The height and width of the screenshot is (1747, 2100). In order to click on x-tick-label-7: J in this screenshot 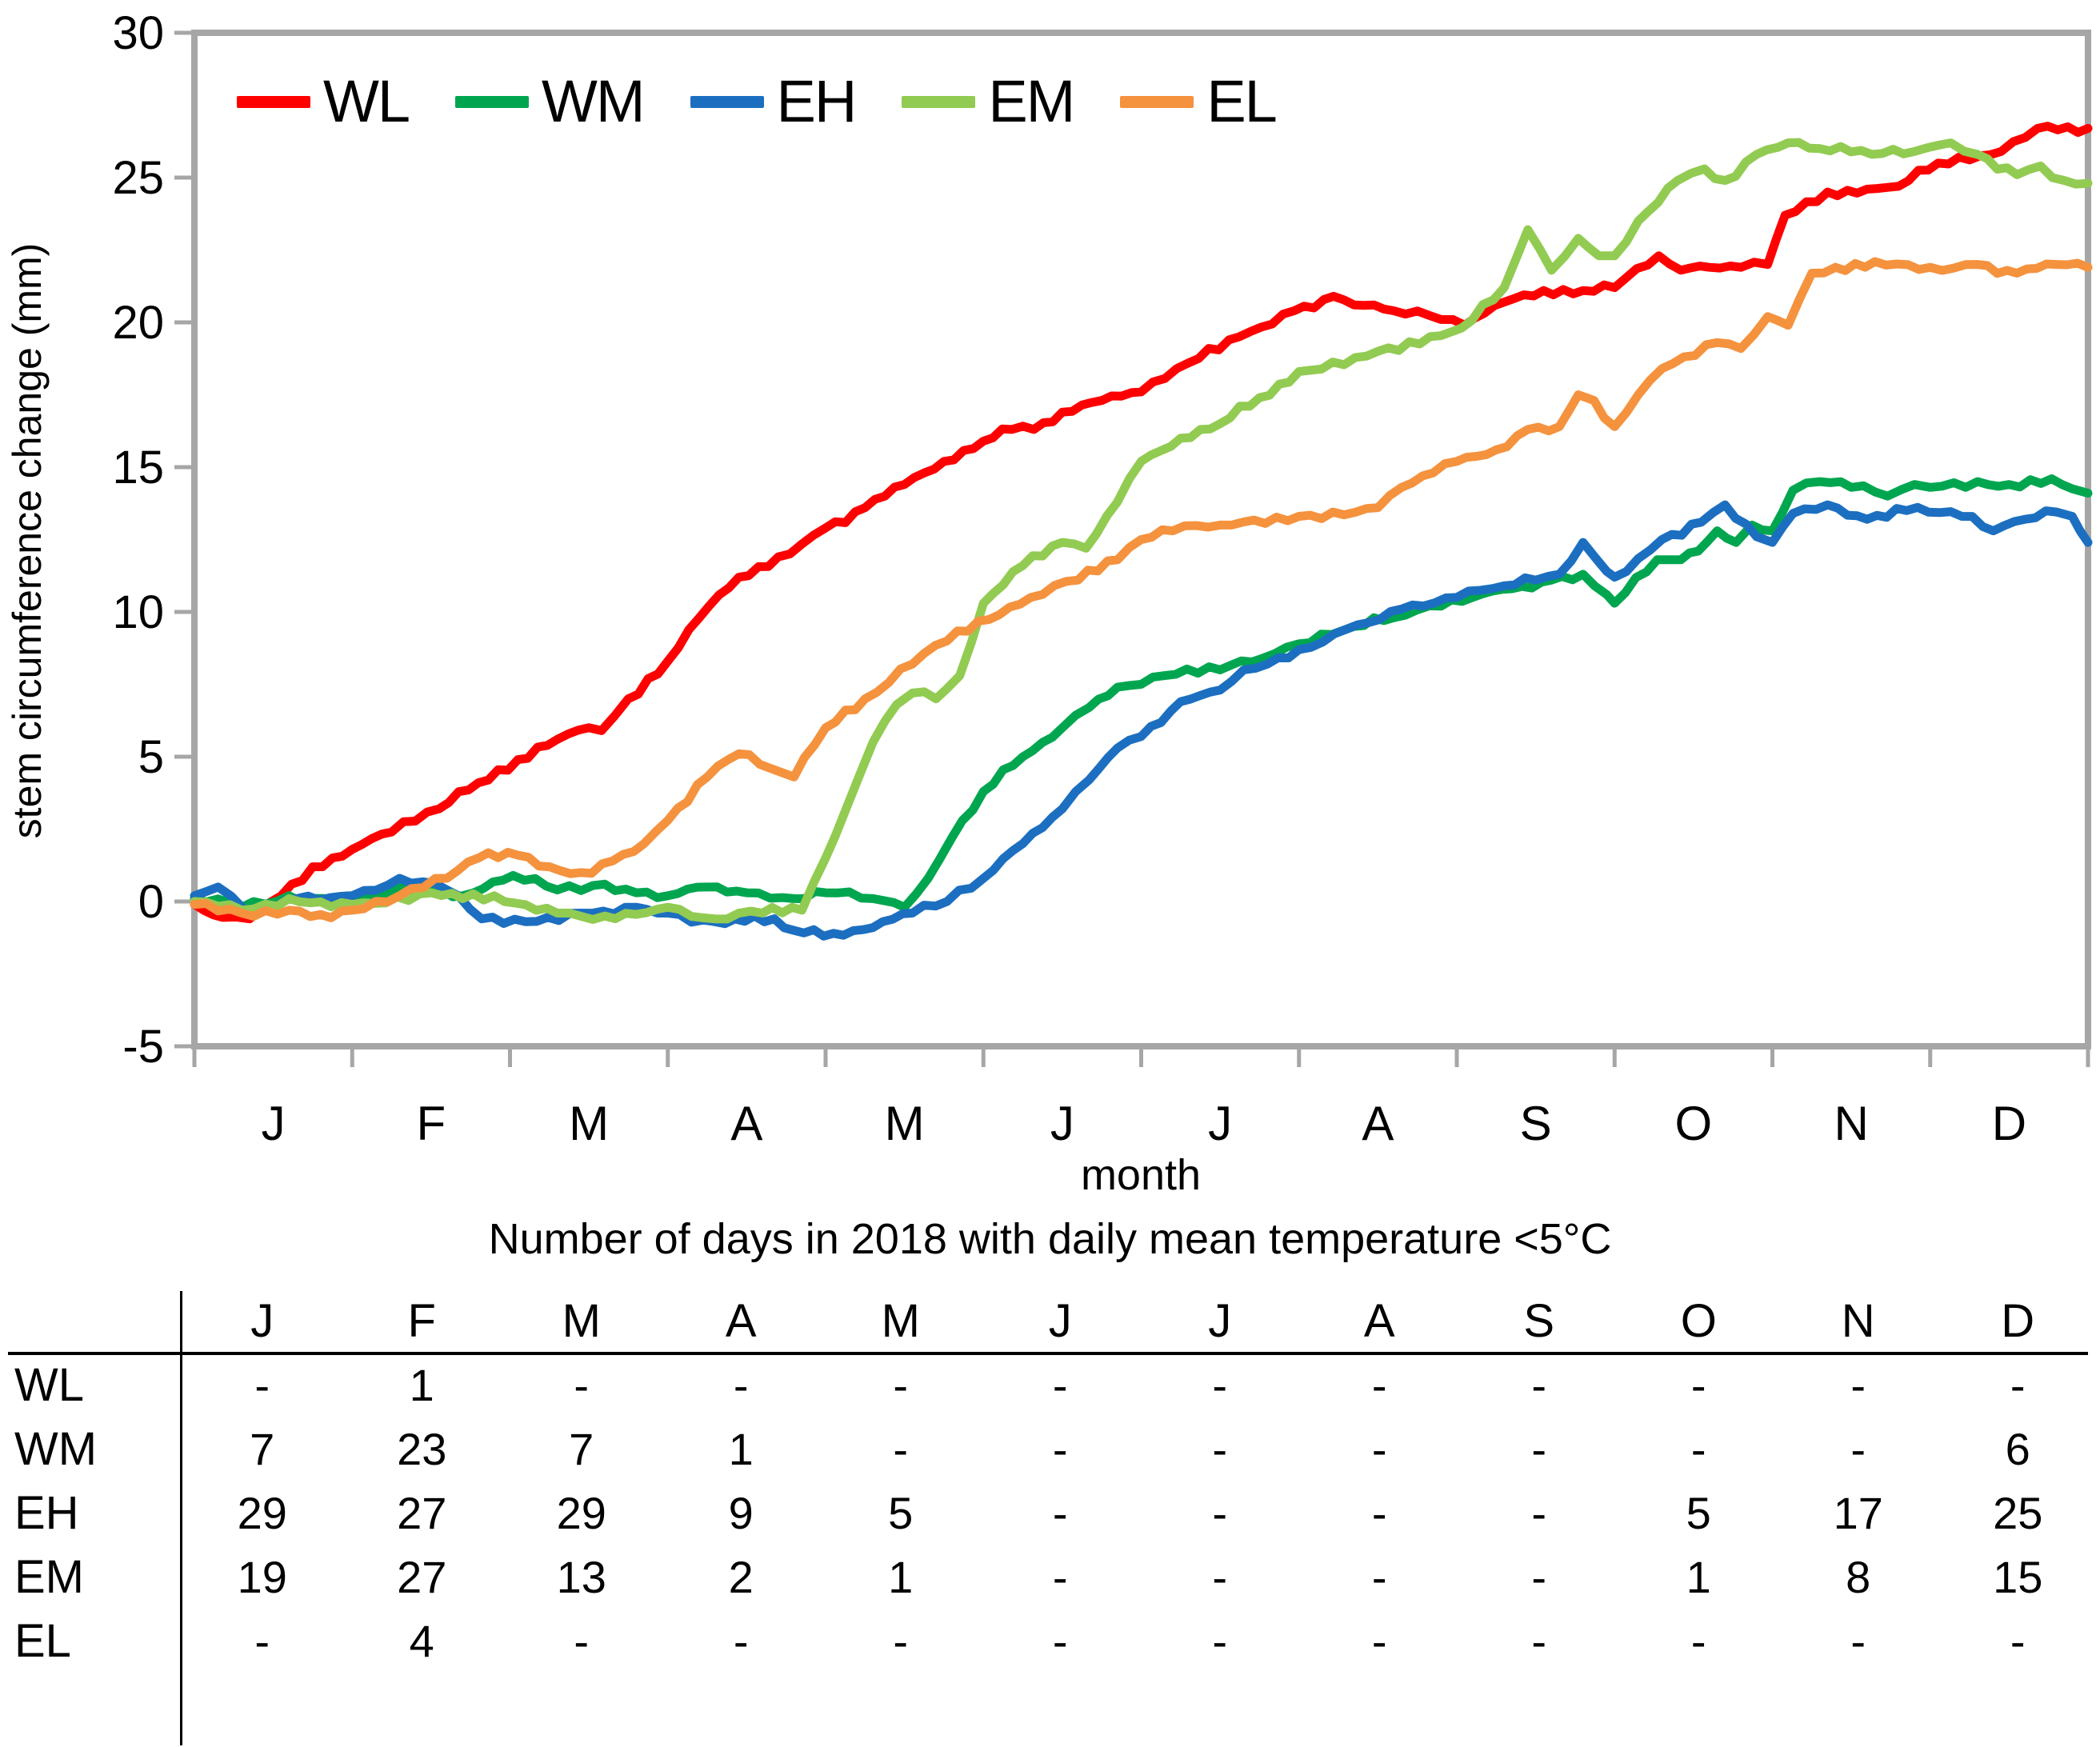, I will do `click(1220, 1123)`.